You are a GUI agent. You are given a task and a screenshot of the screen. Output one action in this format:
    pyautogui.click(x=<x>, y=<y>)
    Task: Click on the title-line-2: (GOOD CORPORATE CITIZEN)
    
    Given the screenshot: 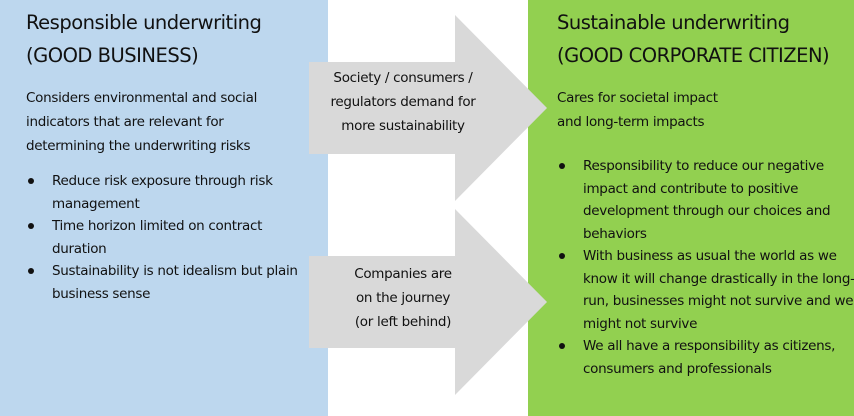 What is the action you would take?
    pyautogui.click(x=693, y=55)
    